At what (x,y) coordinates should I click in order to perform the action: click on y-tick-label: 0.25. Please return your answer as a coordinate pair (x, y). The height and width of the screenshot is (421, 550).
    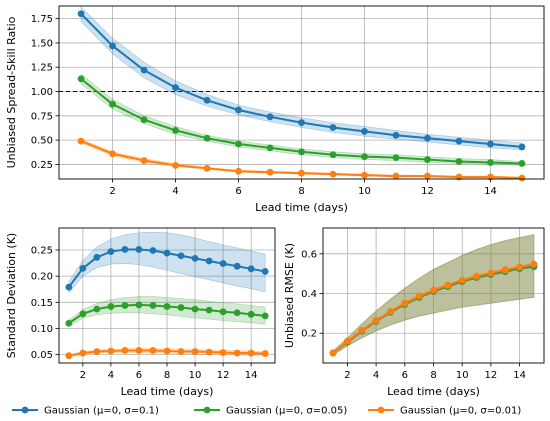
    Looking at the image, I should click on (42, 250).